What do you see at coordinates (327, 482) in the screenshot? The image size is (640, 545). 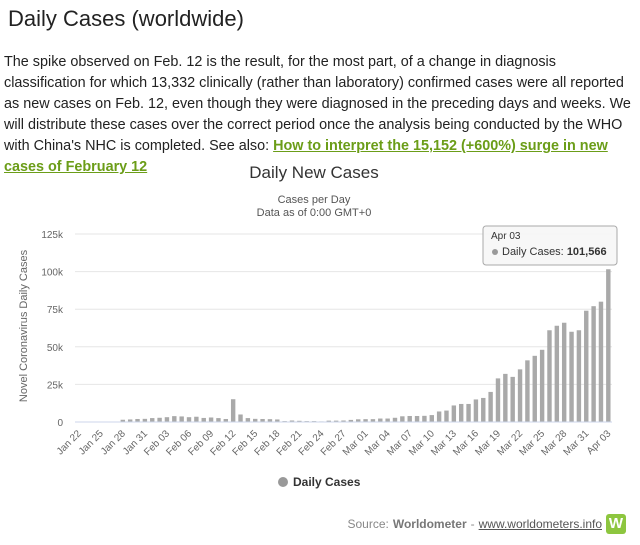 I see `legend-label: Daily Cases` at bounding box center [327, 482].